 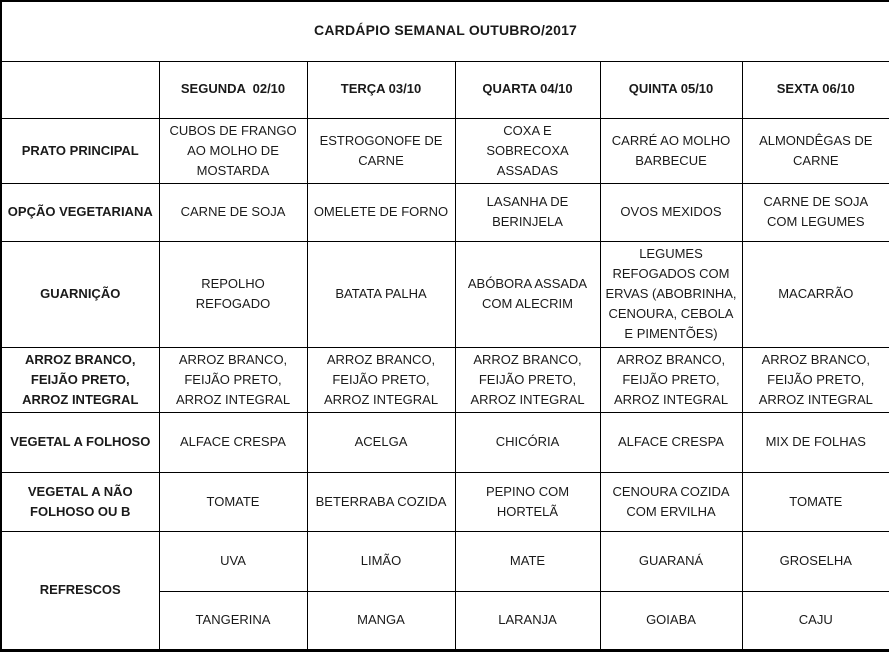 I want to click on row-label-prato-principal: PRATO PRINCIPAL, so click(x=80, y=150).